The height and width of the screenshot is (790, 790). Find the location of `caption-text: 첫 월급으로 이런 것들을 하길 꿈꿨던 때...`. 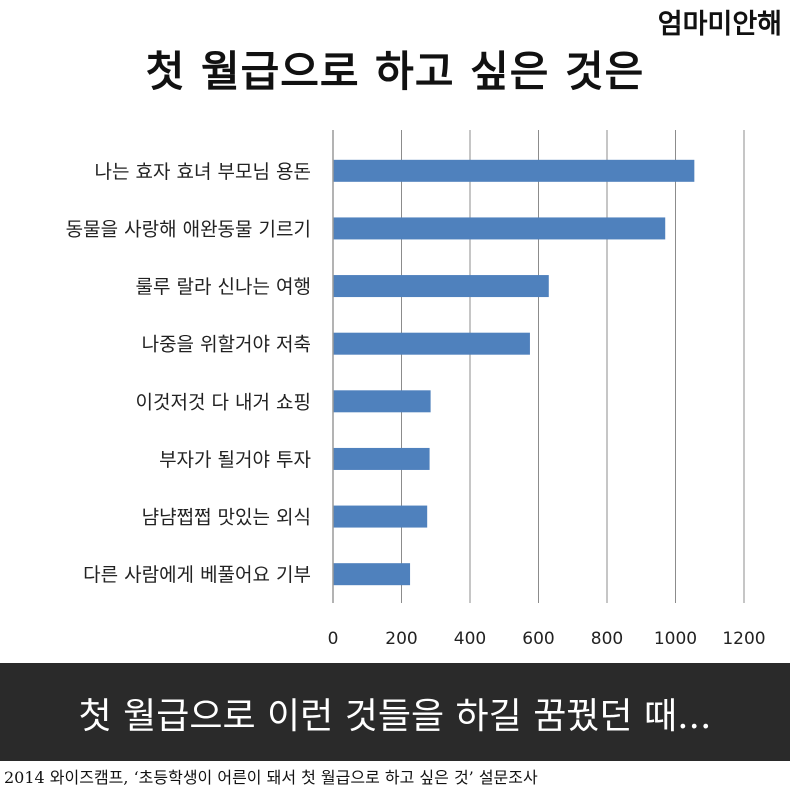

caption-text: 첫 월급으로 이런 것들을 하길 꿈꿨던 때... is located at coordinates (395, 716).